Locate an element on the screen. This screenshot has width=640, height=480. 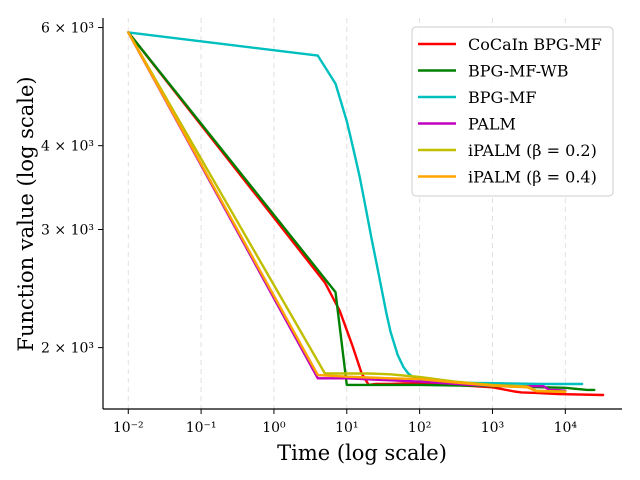
legend-entry-2: BPG-MF is located at coordinates (502, 97).